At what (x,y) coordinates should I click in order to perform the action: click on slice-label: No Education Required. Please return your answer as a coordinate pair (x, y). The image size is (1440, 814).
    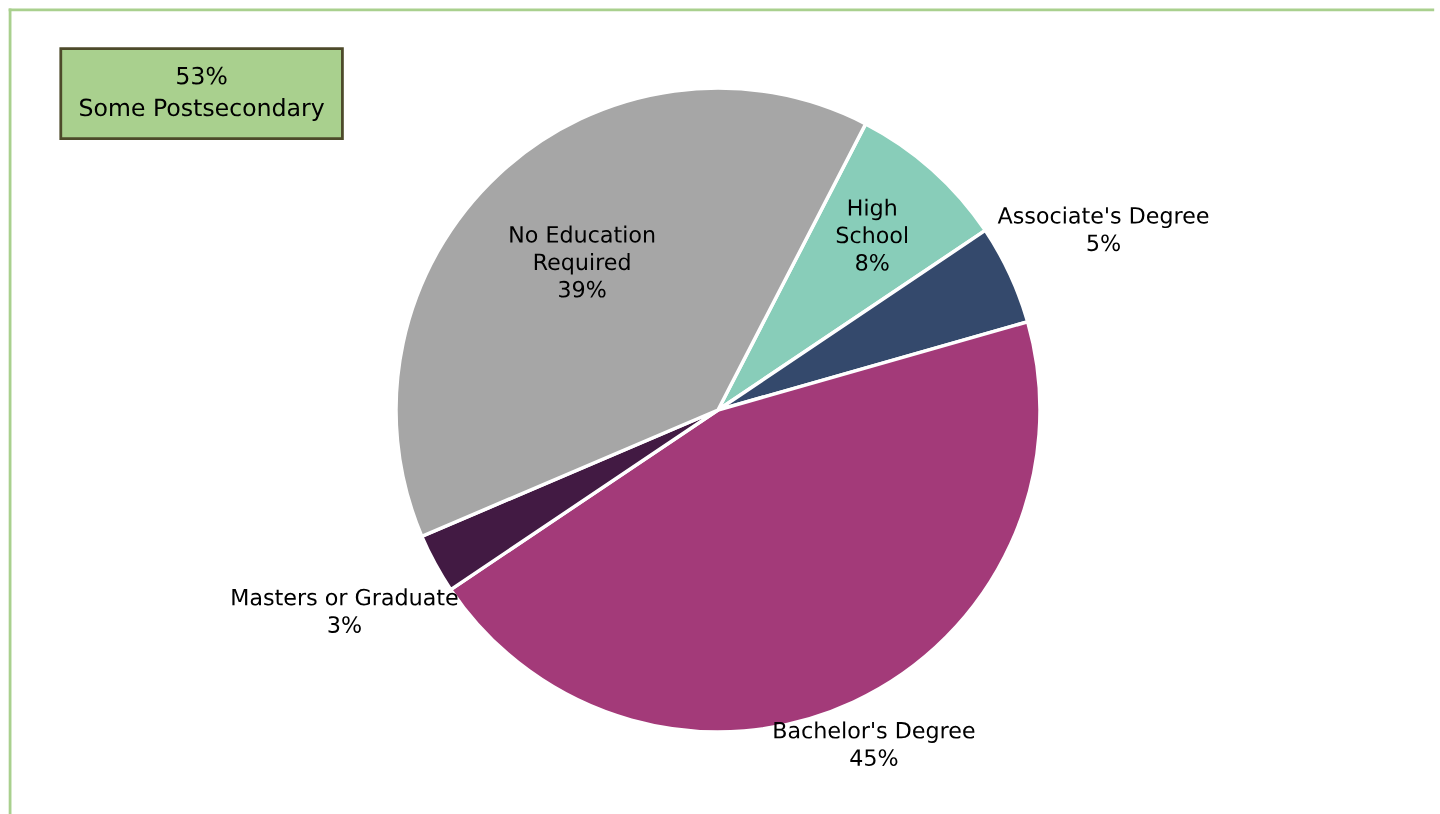
    Looking at the image, I should click on (582, 250).